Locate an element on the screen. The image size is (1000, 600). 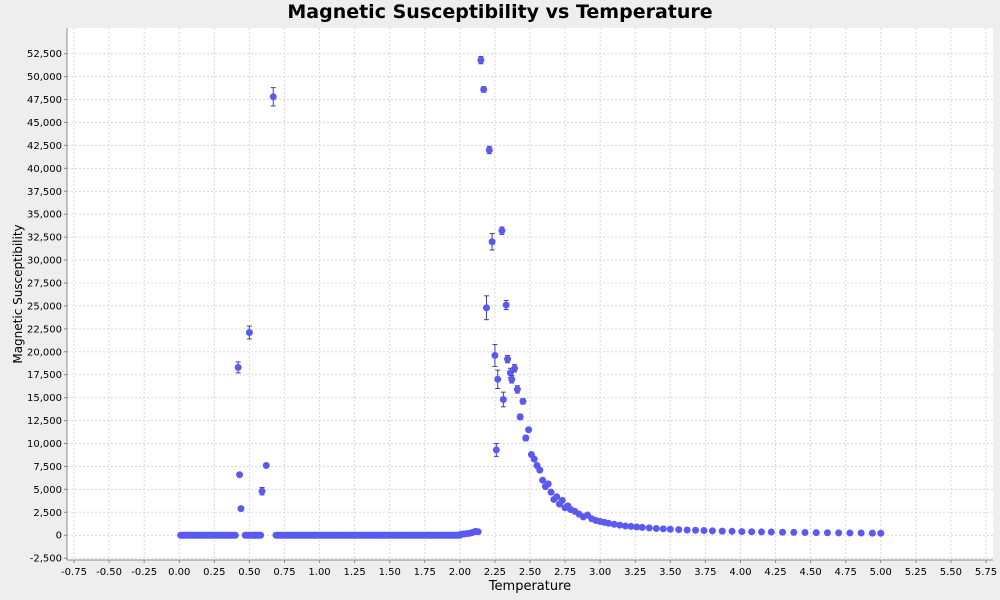
y-tick-label: 22,500 is located at coordinates (44, 329).